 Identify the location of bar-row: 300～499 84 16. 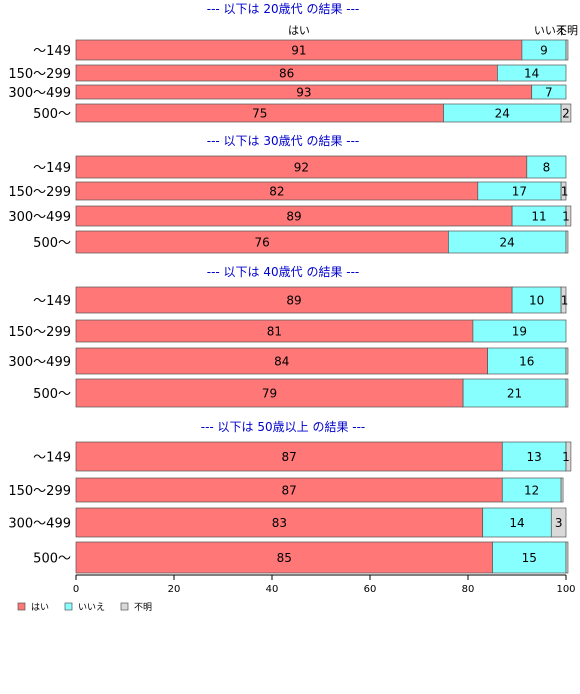
(288, 361).